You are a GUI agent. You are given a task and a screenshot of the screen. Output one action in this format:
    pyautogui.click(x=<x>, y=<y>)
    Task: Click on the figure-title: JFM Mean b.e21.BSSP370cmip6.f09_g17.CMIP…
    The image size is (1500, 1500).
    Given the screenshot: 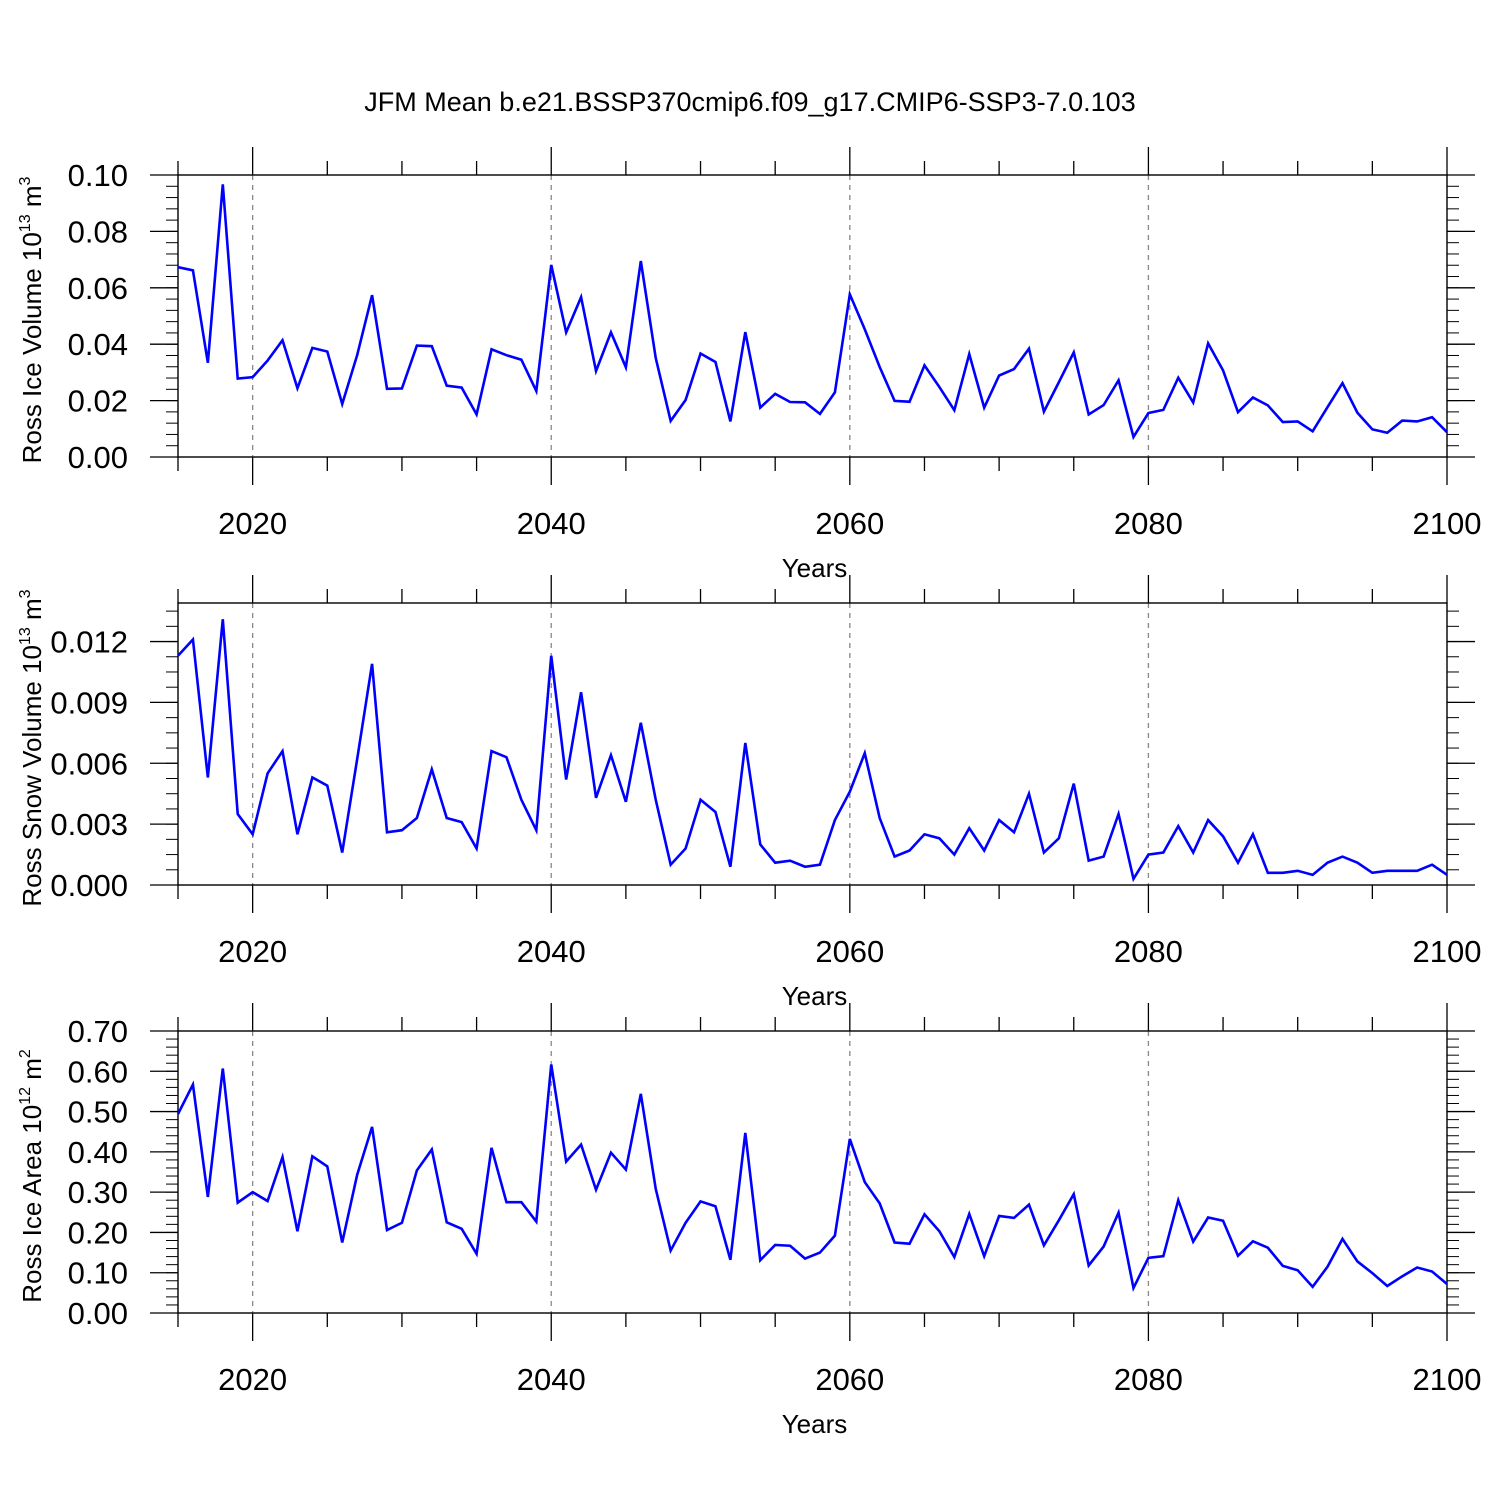 What is the action you would take?
    pyautogui.click(x=749, y=102)
    